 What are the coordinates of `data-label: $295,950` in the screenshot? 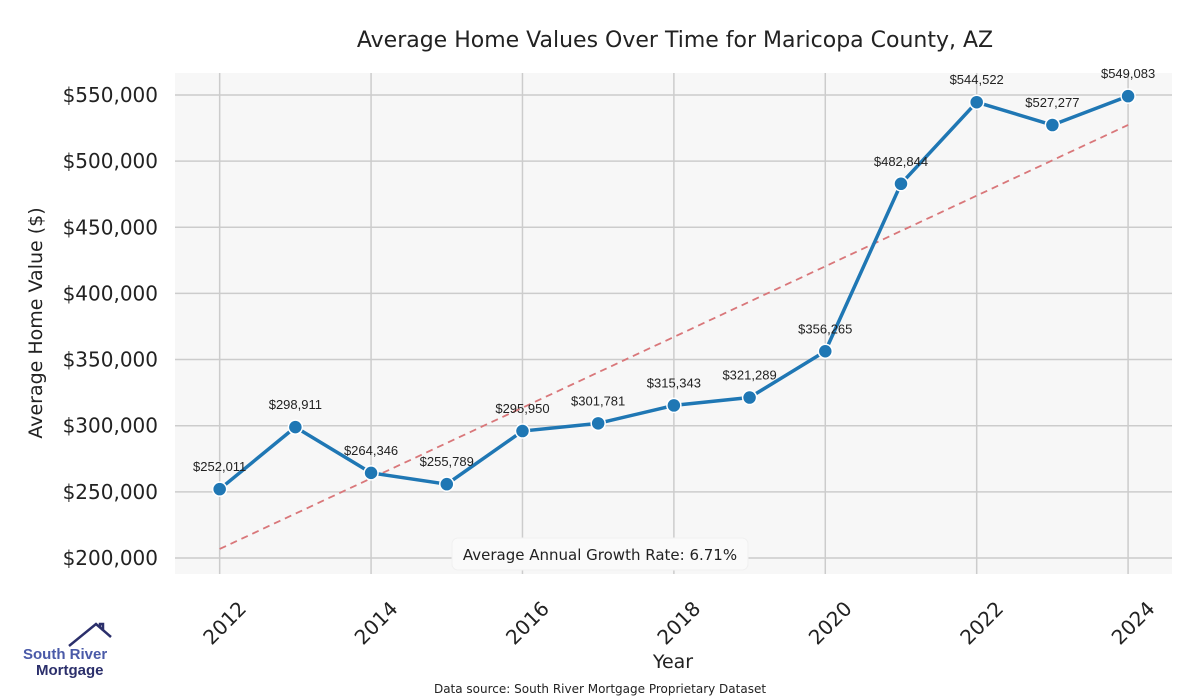 It's located at (522, 408).